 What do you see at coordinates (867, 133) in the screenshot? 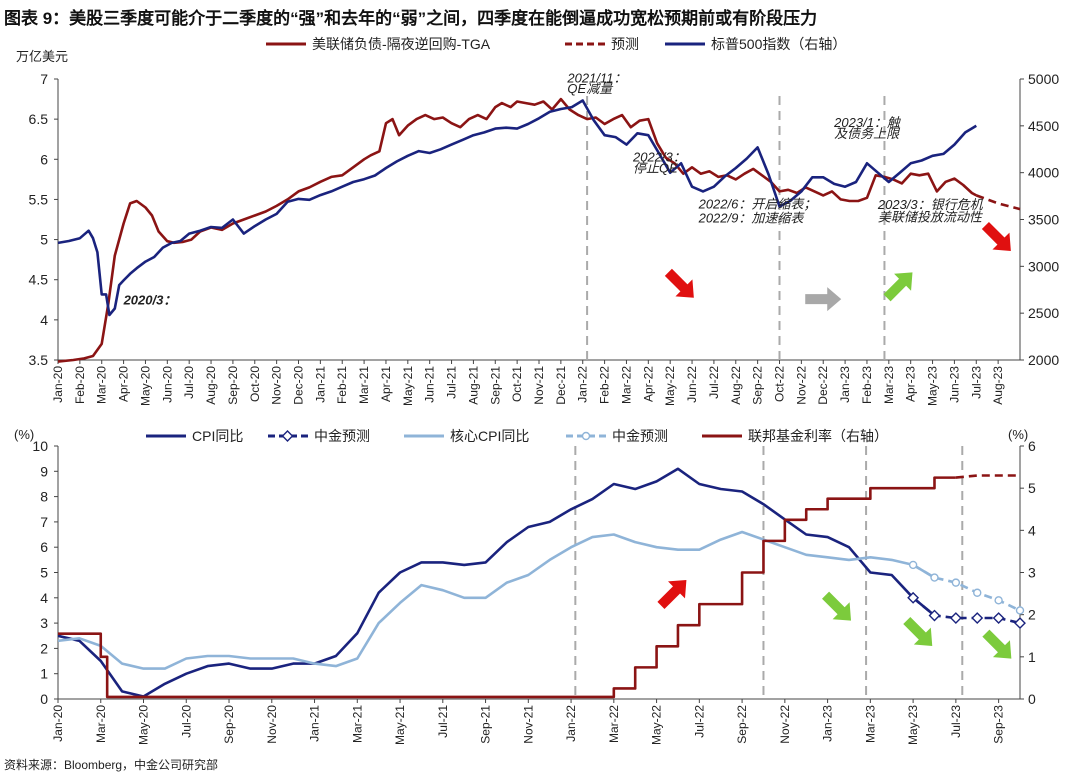
I see `chart1-annotation: 及债务上限` at bounding box center [867, 133].